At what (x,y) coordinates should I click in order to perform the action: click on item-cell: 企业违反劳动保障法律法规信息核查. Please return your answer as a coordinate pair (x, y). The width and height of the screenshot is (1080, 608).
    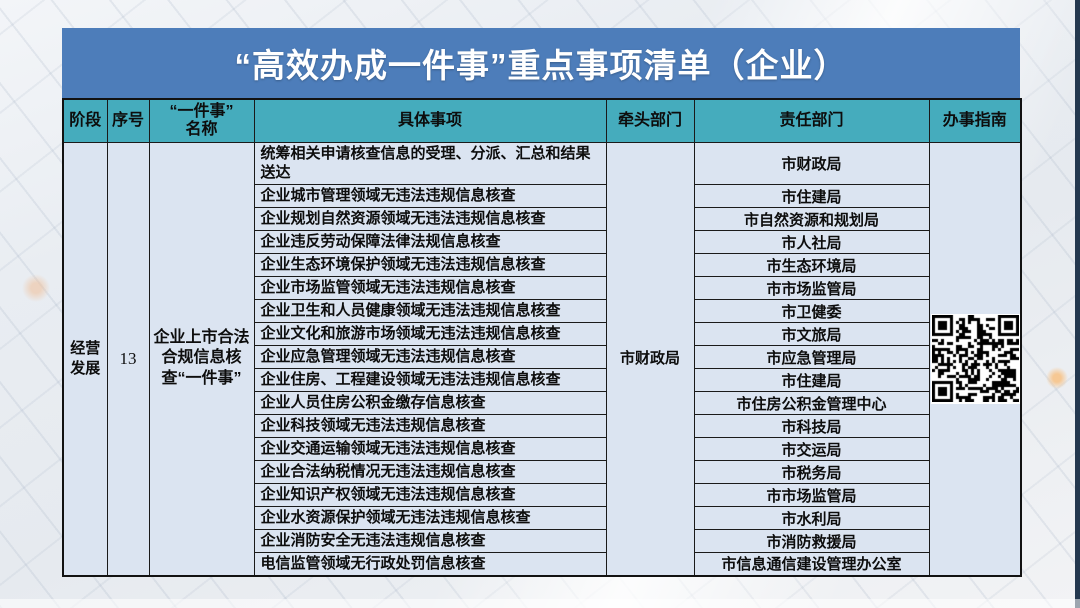
    Looking at the image, I should click on (430, 242).